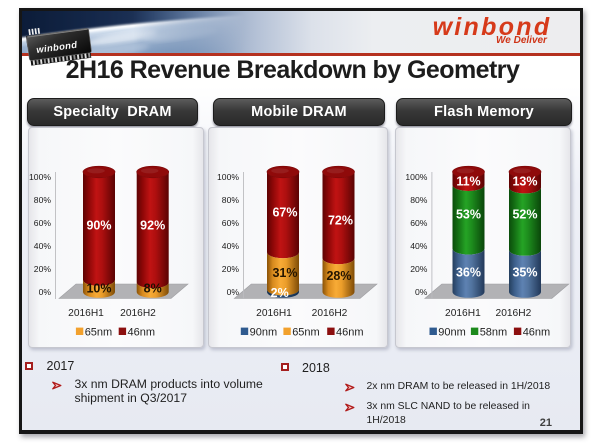 Image resolution: width=616 pixels, height=444 pixels. Describe the element at coordinates (524, 181) in the screenshot. I see `svg-text: 13%` at that location.